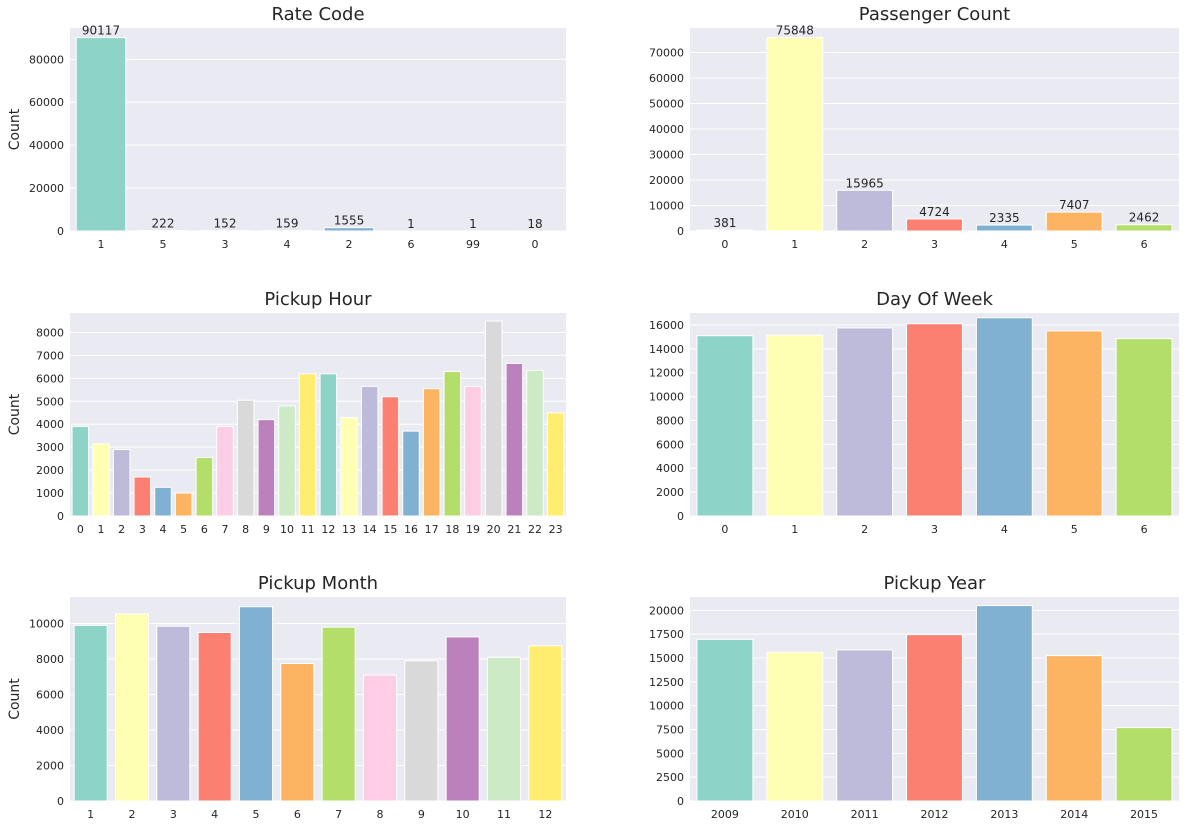  What do you see at coordinates (338, 814) in the screenshot?
I see `pickup-month-xtick-label: 7` at bounding box center [338, 814].